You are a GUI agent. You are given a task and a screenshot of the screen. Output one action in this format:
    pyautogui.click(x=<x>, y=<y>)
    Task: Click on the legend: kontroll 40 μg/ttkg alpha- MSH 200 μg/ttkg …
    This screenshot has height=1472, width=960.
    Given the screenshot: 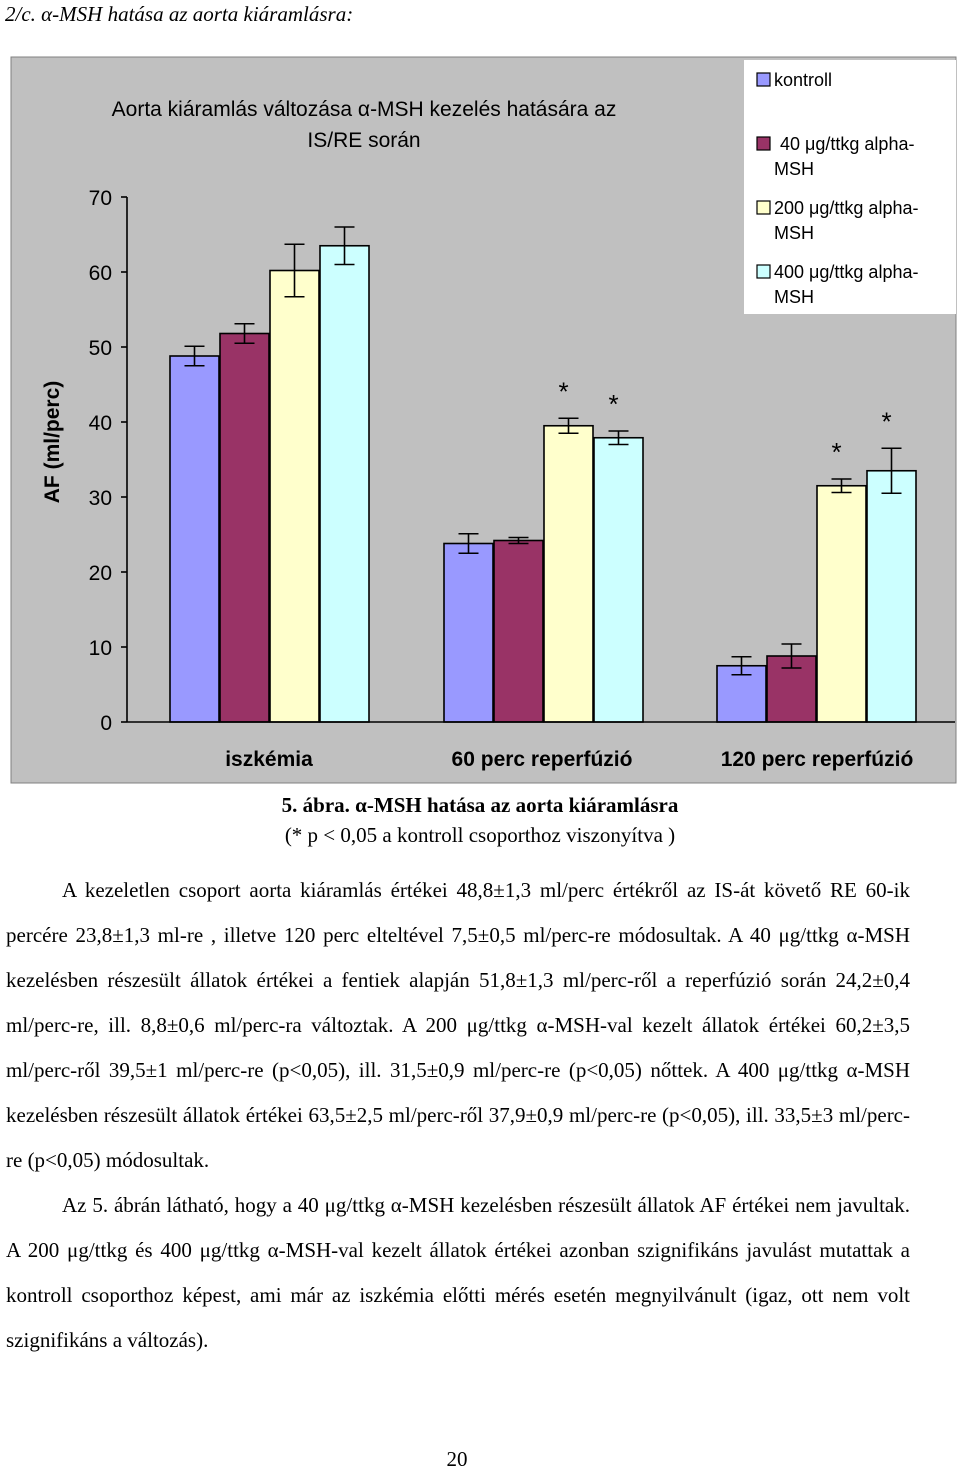 What is the action you would take?
    pyautogui.click(x=850, y=187)
    